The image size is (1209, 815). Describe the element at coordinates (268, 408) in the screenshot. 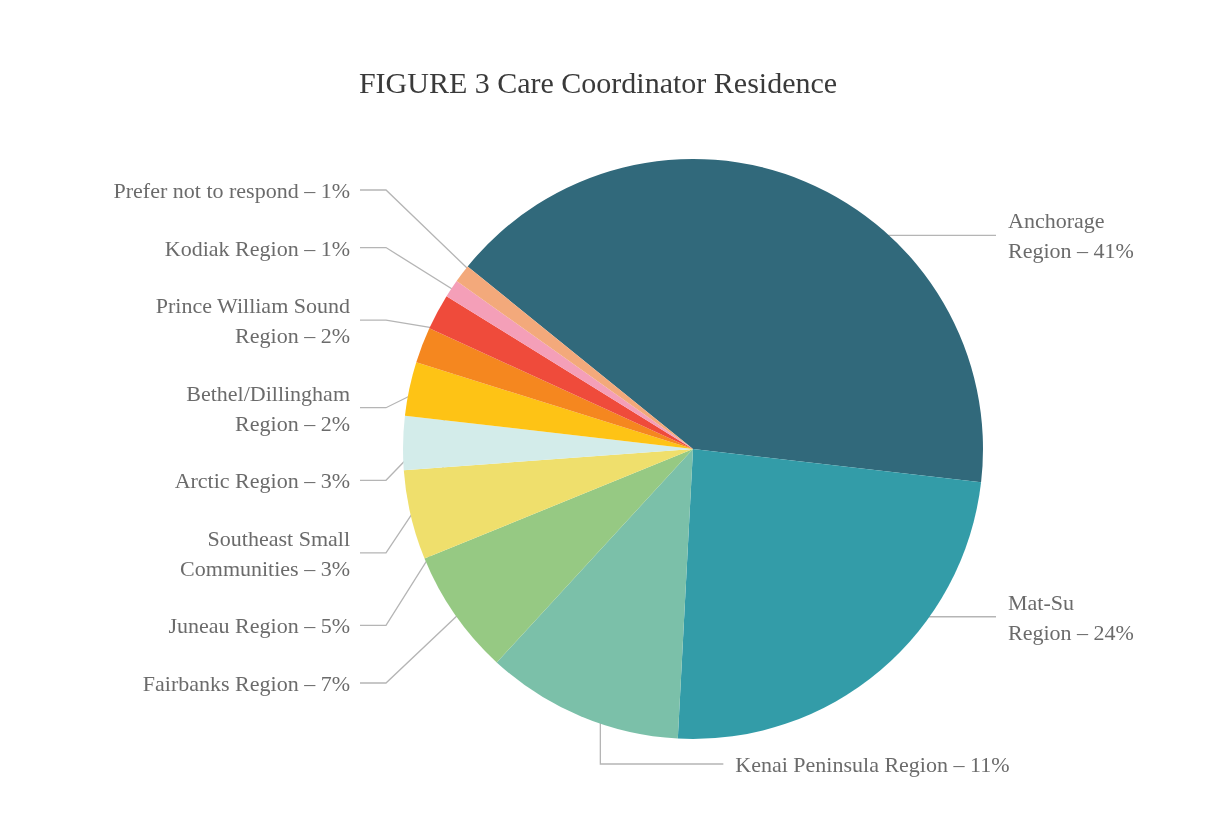

I see `slice-label: Bethel/Dillingham Region – 2%` at that location.